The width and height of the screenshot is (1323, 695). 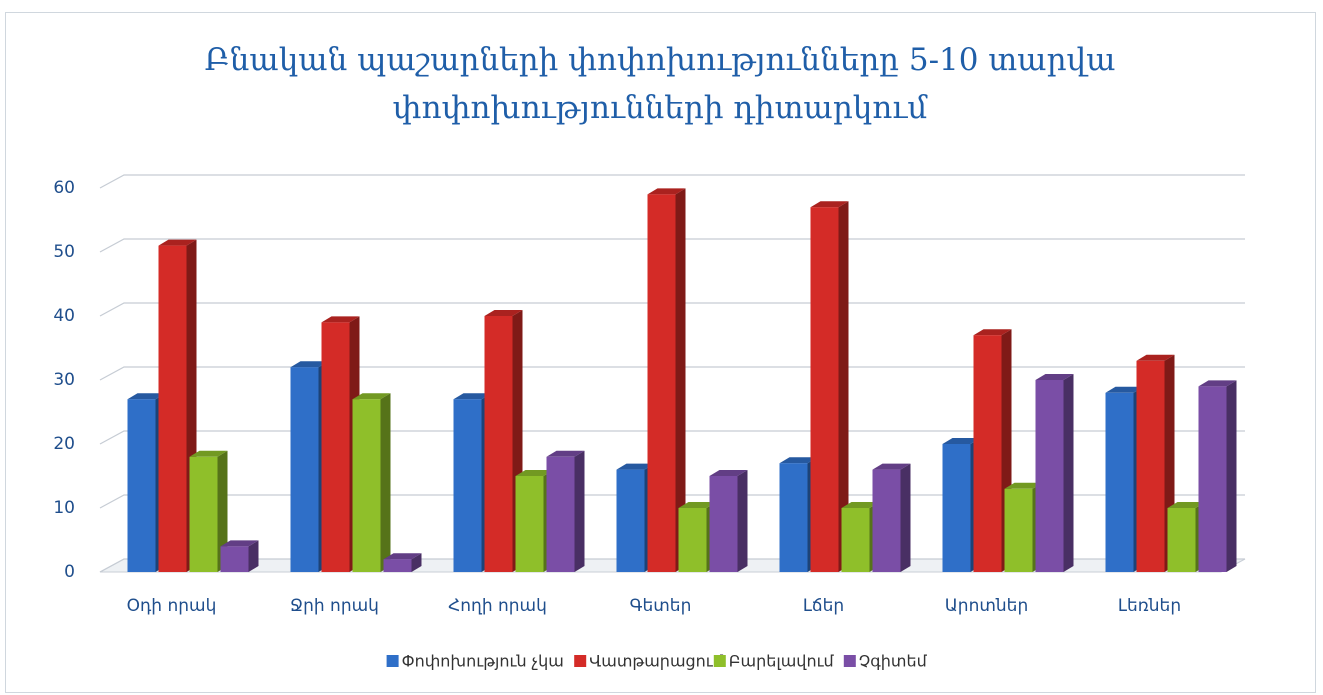 I want to click on legend-label: Վատթարացում, so click(x=656, y=661).